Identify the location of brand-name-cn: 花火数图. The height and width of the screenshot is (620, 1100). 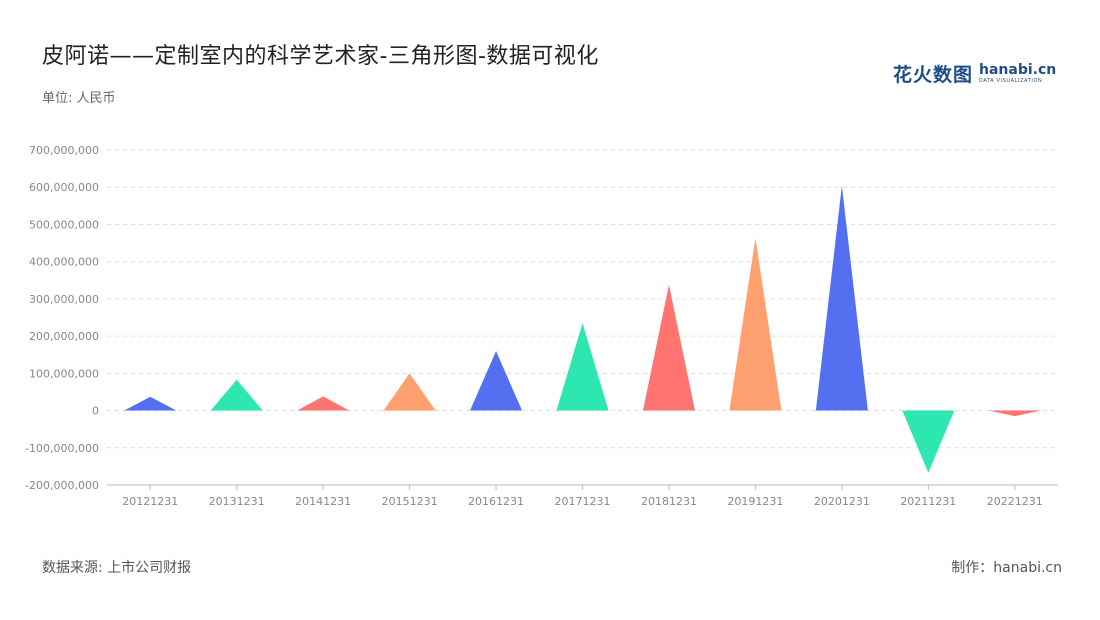
(933, 75).